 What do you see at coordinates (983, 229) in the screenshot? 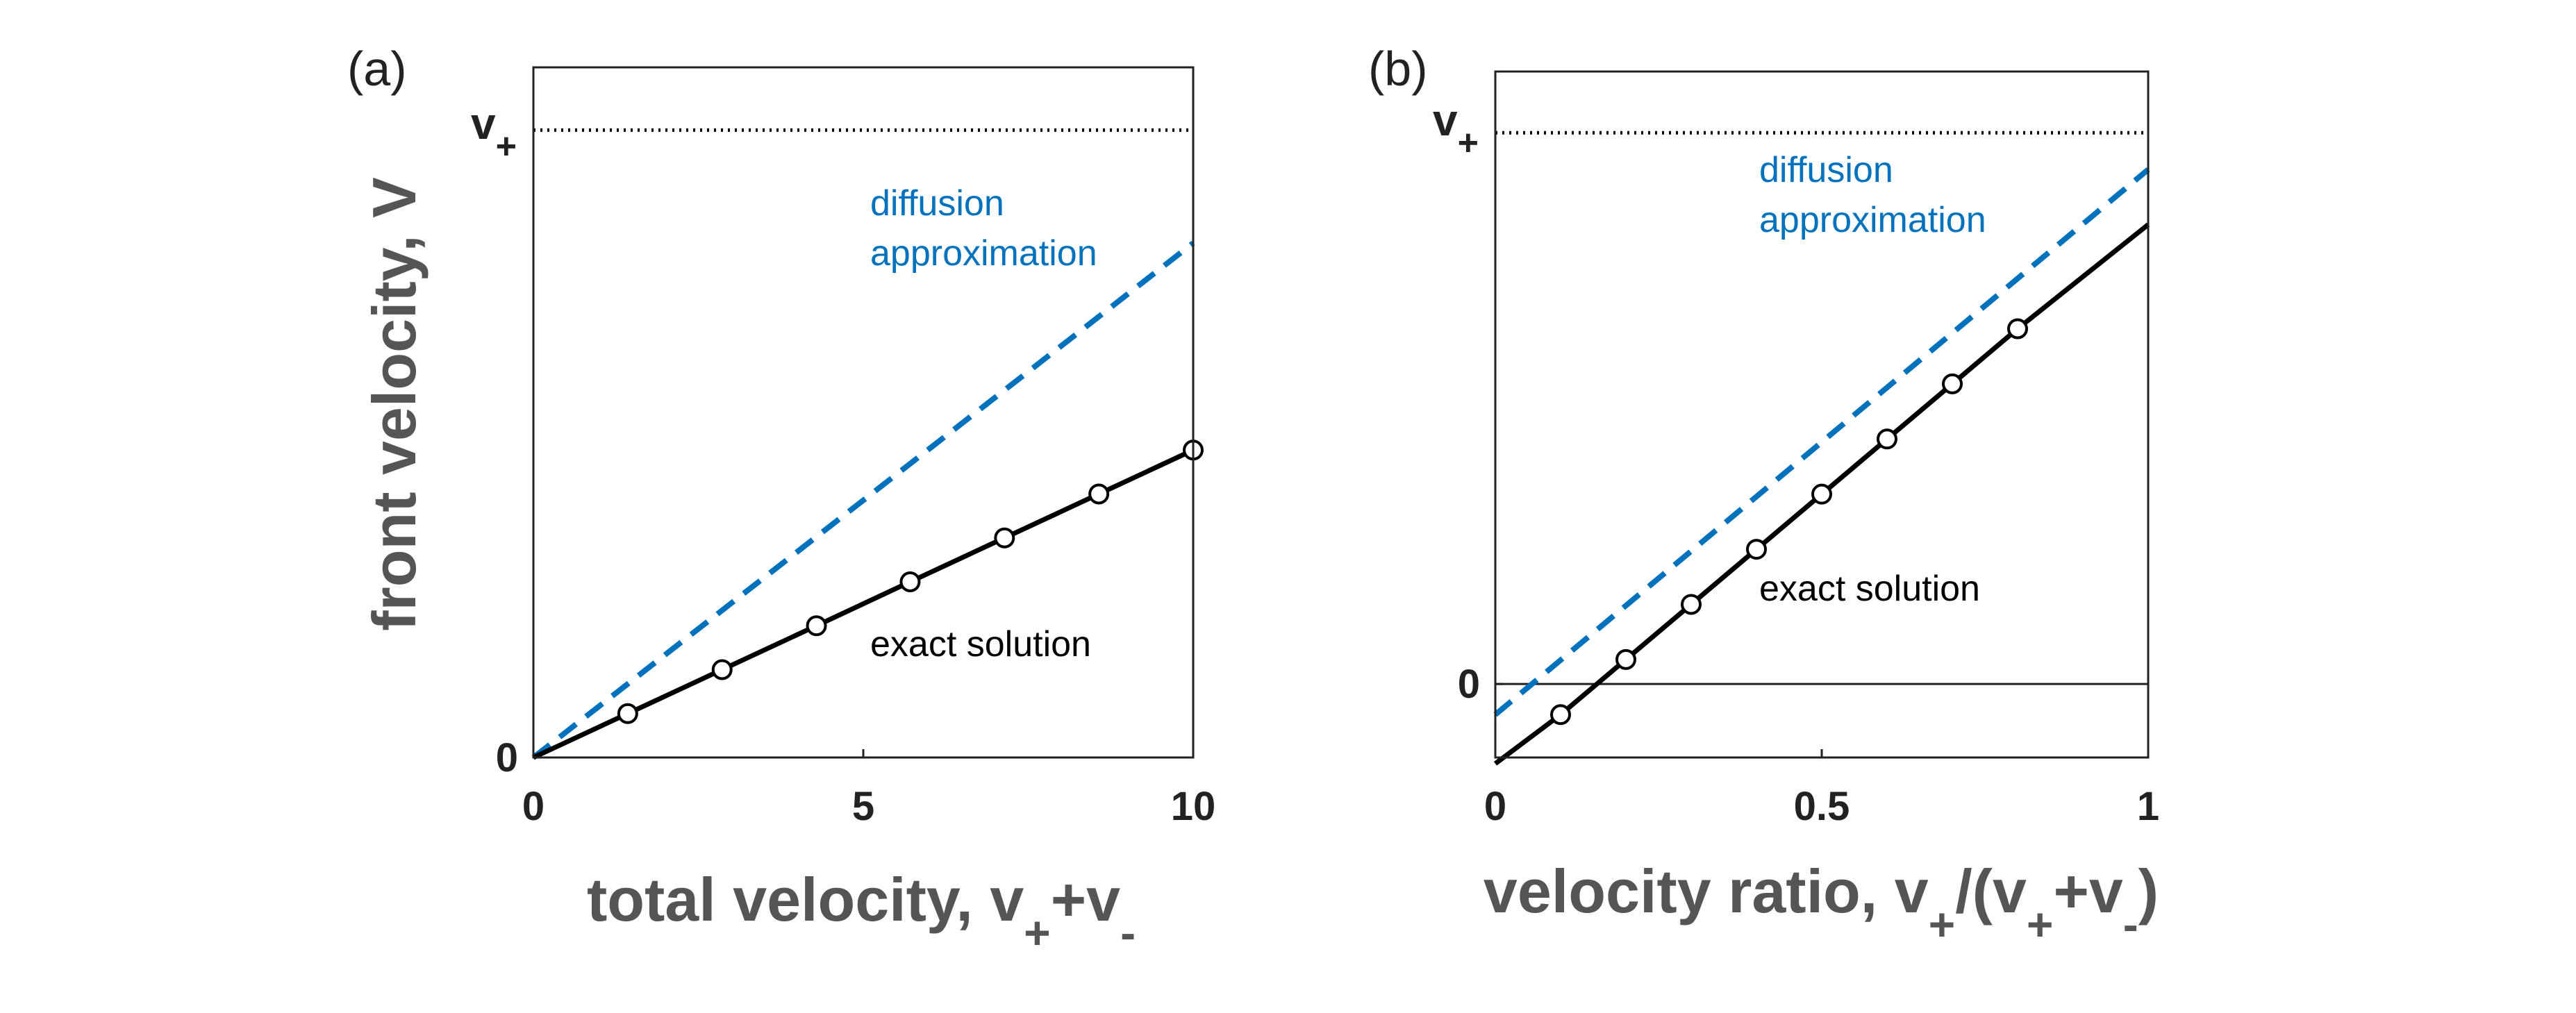
I see `annotation-diffusion-a: diffusion approximation` at bounding box center [983, 229].